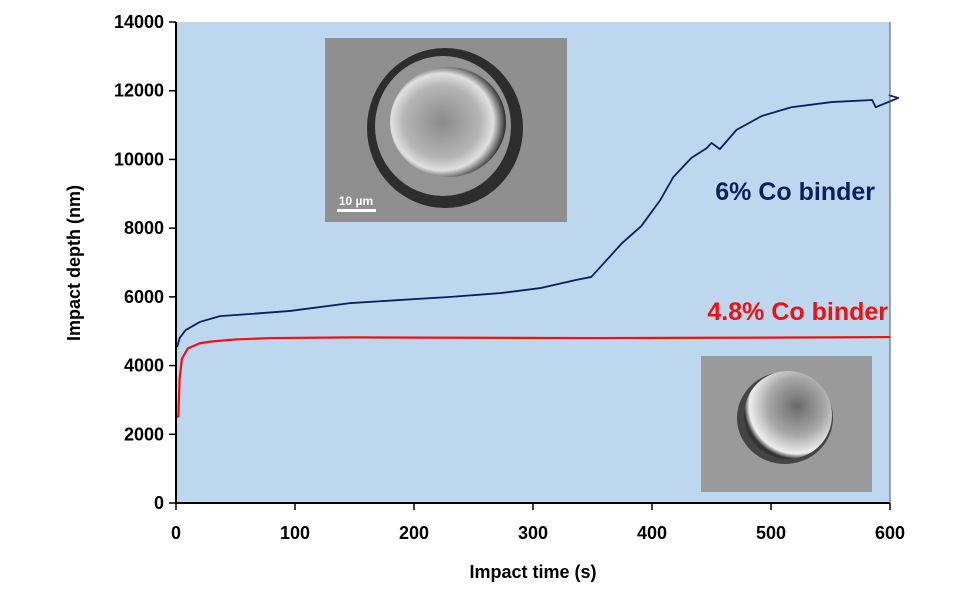  I want to click on y-tick-label: 10000, so click(139, 159).